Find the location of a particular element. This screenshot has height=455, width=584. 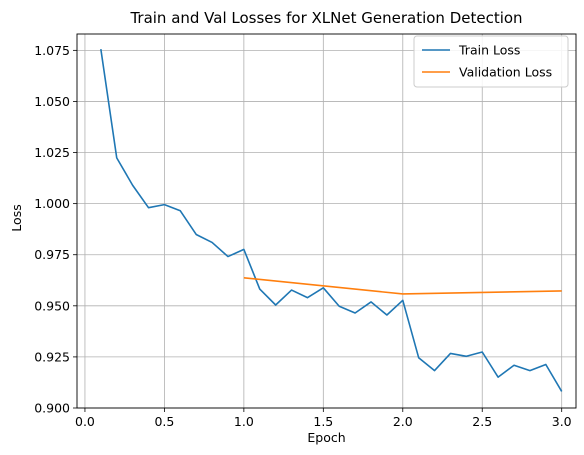

y-tick-label: 1.050 is located at coordinates (52, 101).